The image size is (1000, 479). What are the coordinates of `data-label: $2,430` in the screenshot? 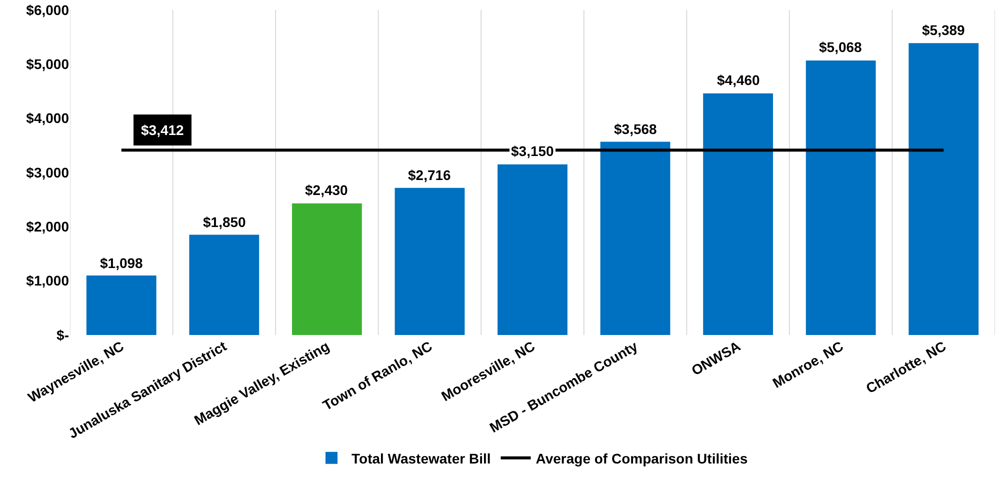 It's located at (326, 190).